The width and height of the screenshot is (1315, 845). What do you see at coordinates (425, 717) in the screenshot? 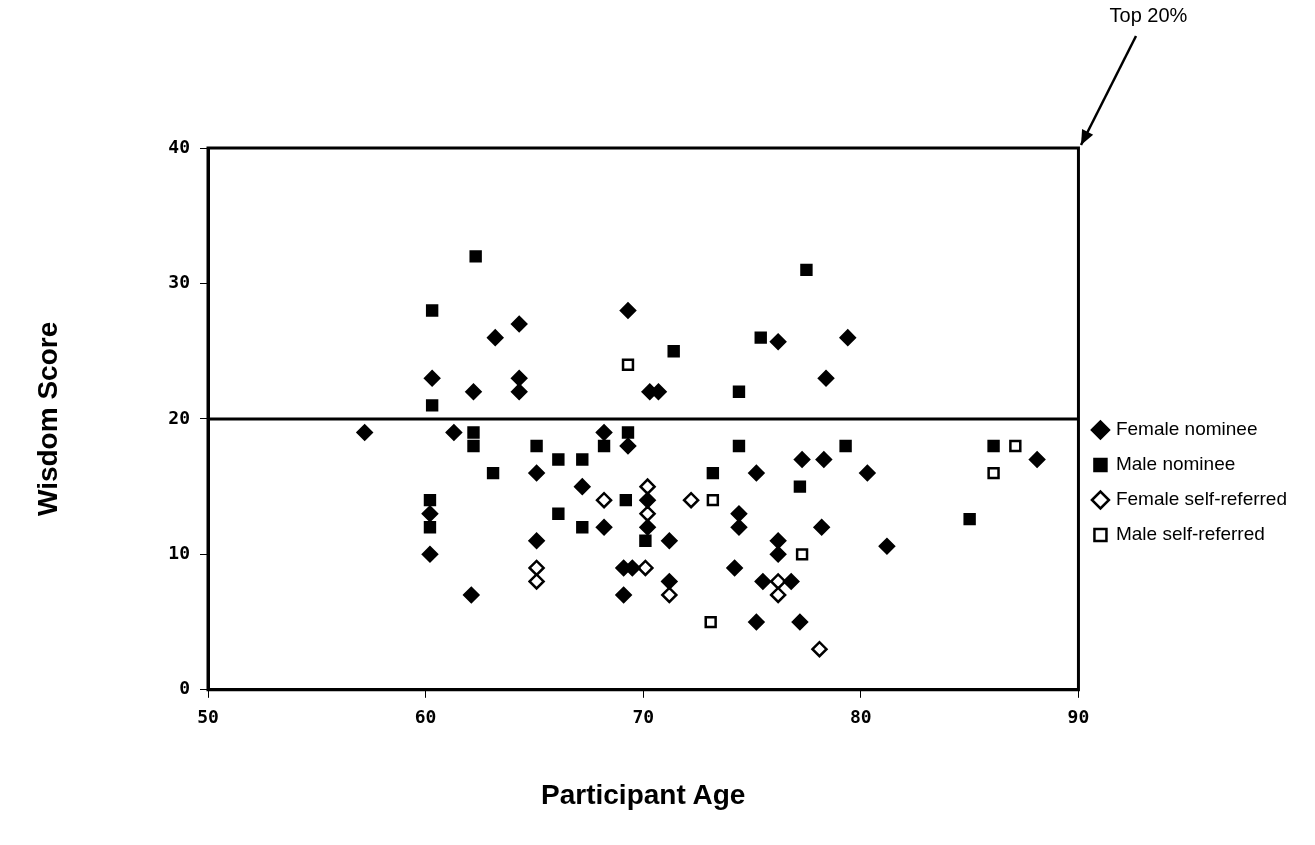
I see `x-tick-label: 60` at bounding box center [425, 717].